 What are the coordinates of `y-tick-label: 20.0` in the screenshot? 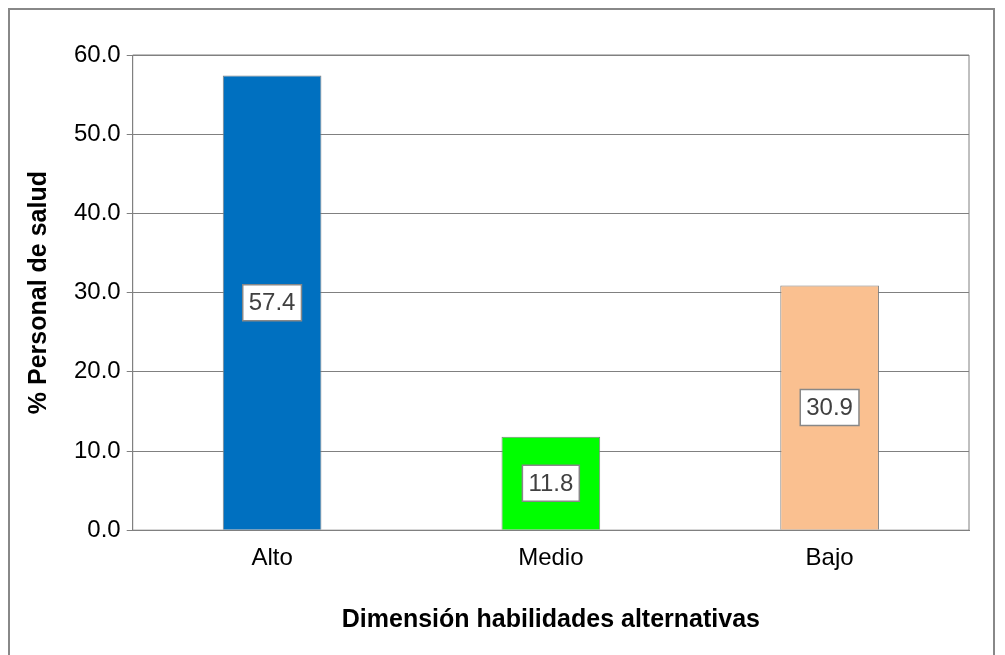 It's located at (97, 370).